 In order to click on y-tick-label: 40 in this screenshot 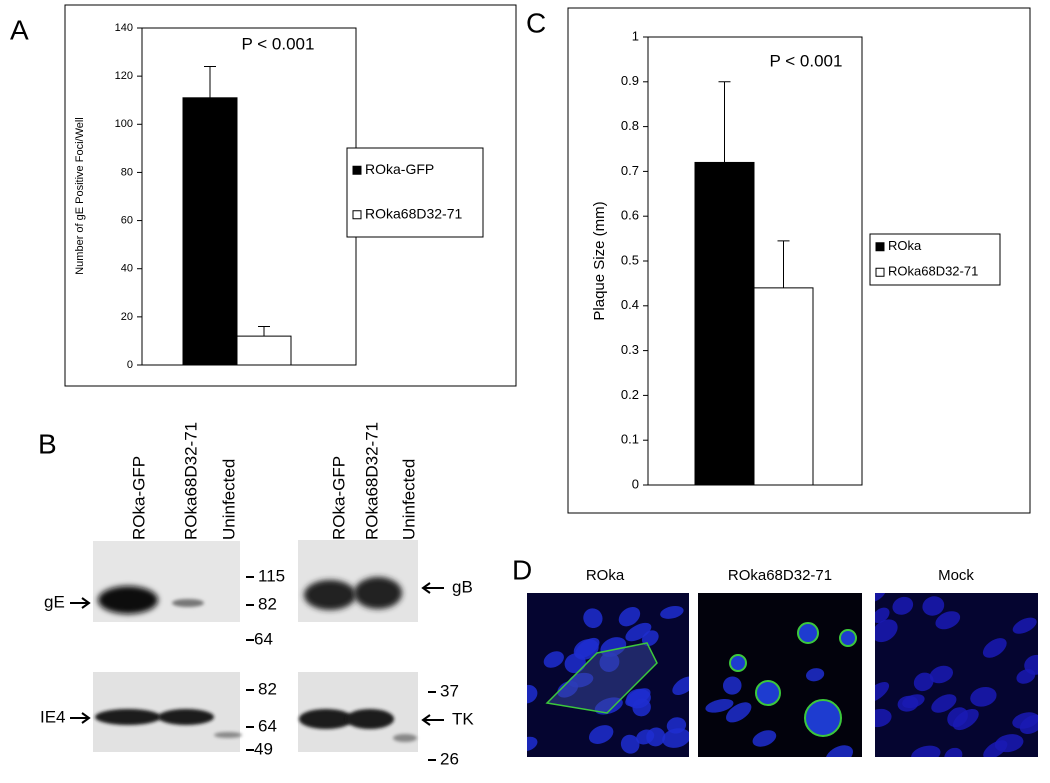, I will do `click(127, 269)`.